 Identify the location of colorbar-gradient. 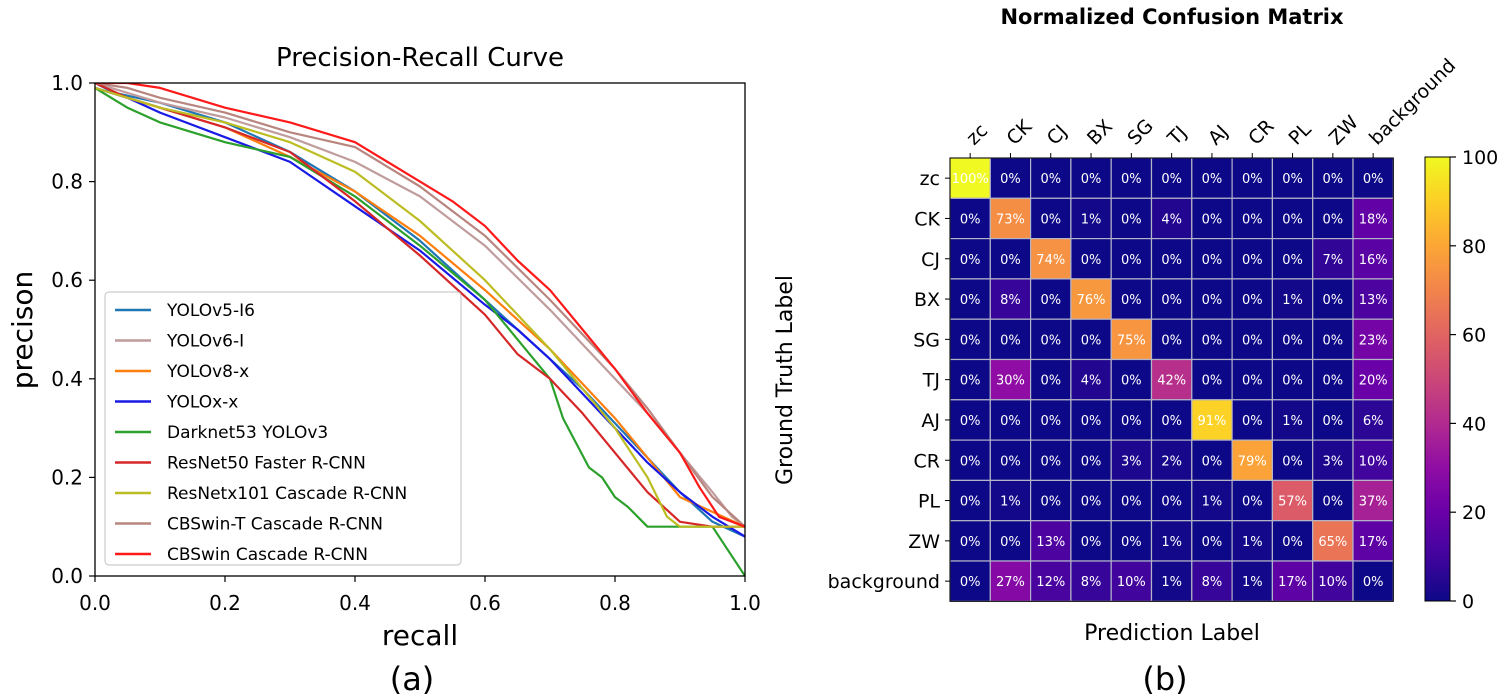
(1437, 379).